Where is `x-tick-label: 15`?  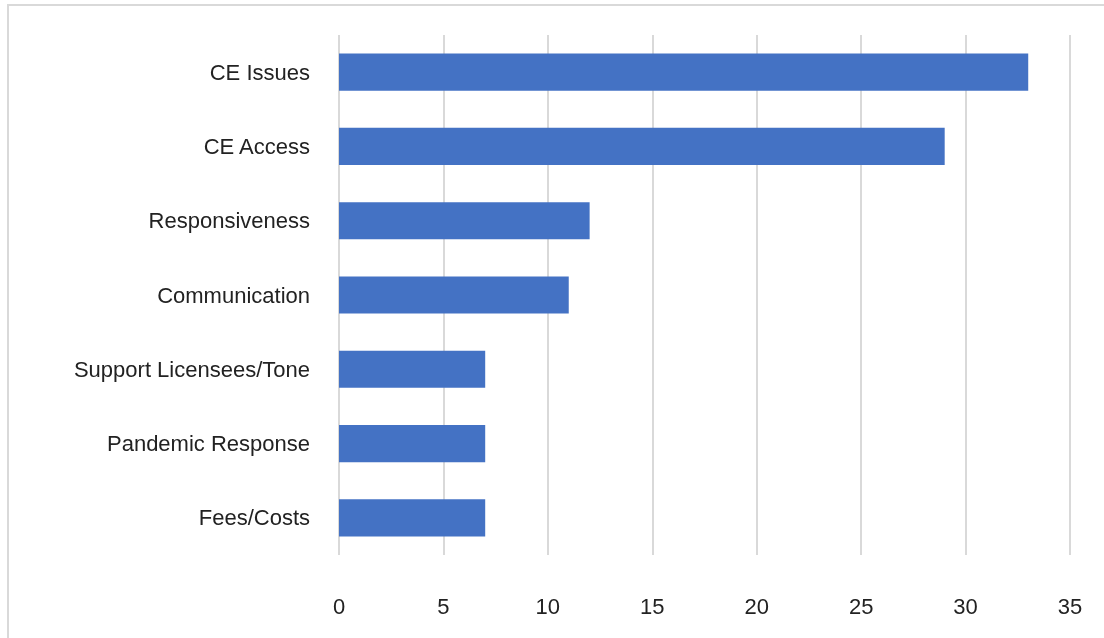 x-tick-label: 15 is located at coordinates (652, 606).